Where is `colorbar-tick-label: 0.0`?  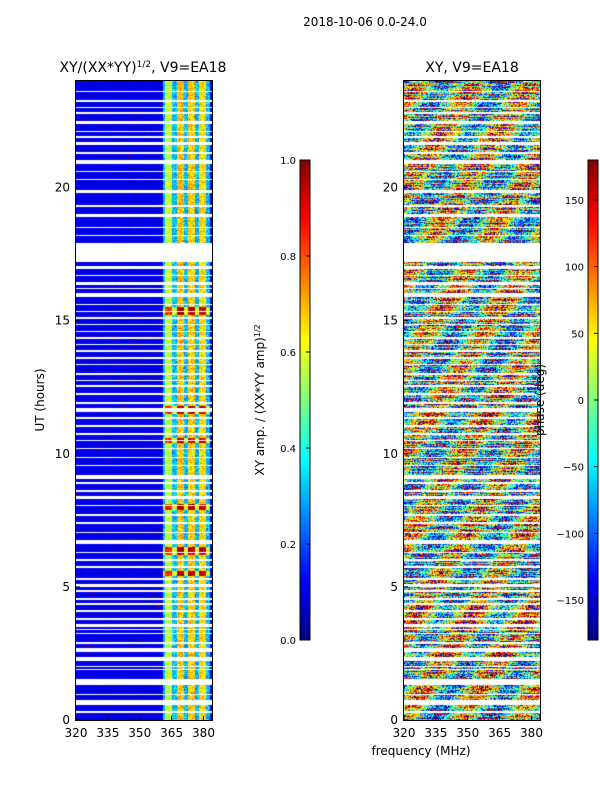
colorbar-tick-label: 0.0 is located at coordinates (288, 641).